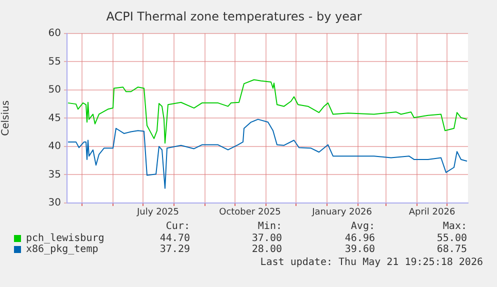 The width and height of the screenshot is (497, 287). What do you see at coordinates (451, 249) in the screenshot?
I see `text: 68.75` at bounding box center [451, 249].